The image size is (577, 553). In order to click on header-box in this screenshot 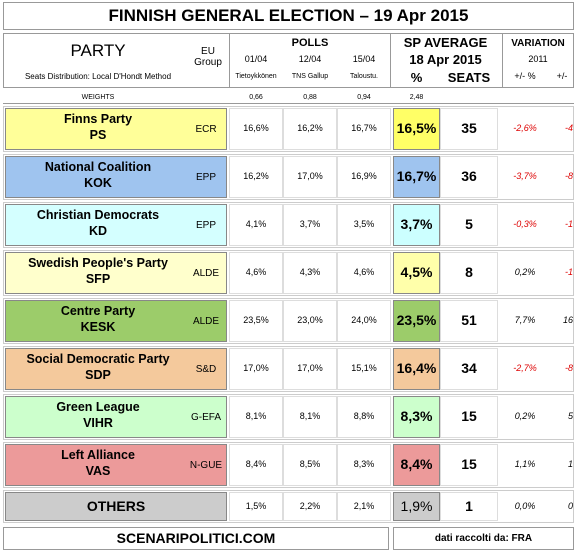, I will do `click(288, 60)`.